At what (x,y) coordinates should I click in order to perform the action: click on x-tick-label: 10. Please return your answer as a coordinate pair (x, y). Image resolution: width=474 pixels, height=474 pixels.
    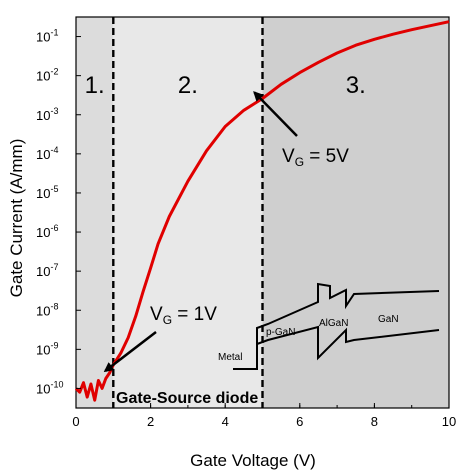
    Looking at the image, I should click on (449, 421).